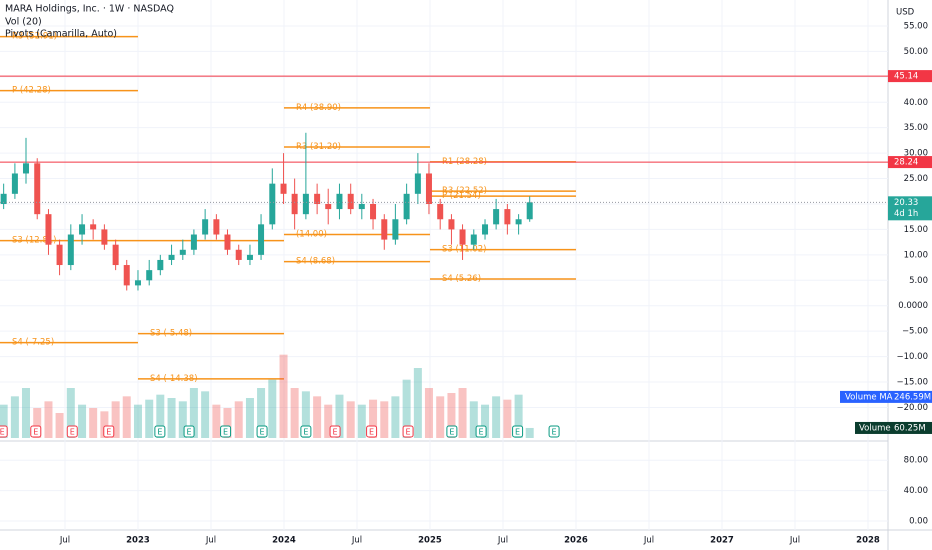 This screenshot has width=932, height=550. What do you see at coordinates (23, 22) in the screenshot?
I see `indicator-label: Vol (20)` at bounding box center [23, 22].